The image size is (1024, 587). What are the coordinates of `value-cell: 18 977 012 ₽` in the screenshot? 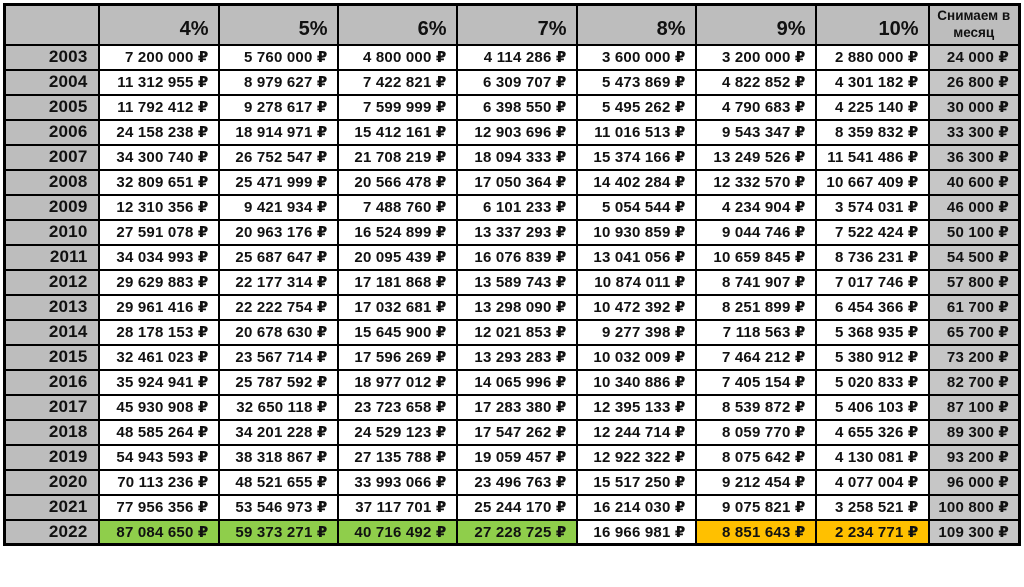 It's located at (397, 382).